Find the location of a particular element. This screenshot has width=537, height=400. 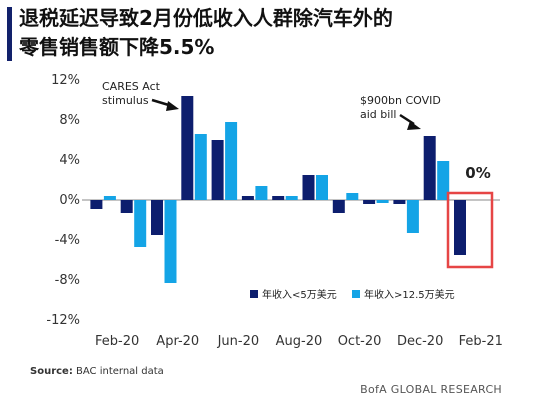

y-tick-label: -4% is located at coordinates (67, 240).